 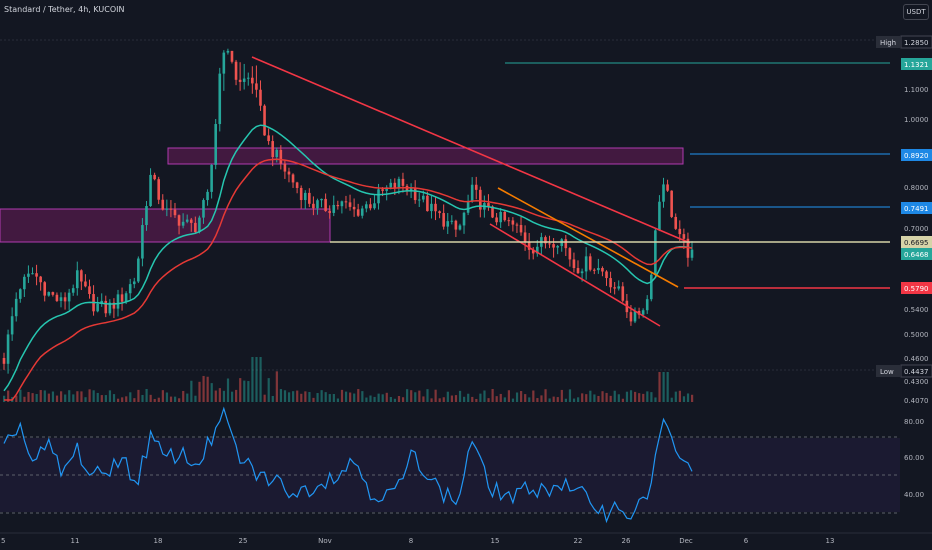 I want to click on time-tick-label: 22, so click(x=578, y=541).